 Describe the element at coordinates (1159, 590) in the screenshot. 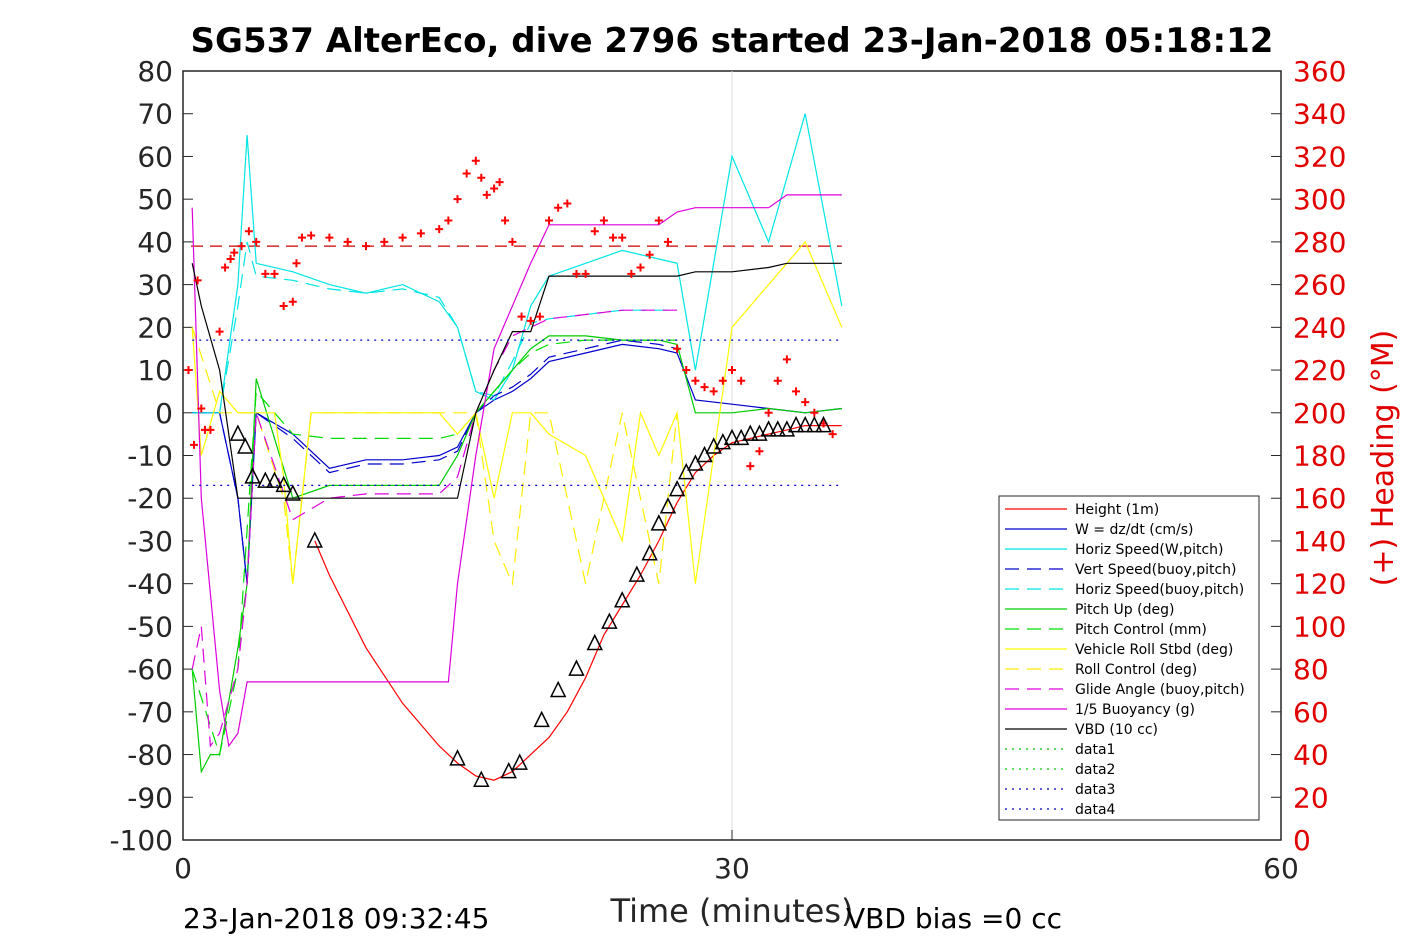

I see `legend-entry: Horiz Speed(buoy,pitch)` at that location.